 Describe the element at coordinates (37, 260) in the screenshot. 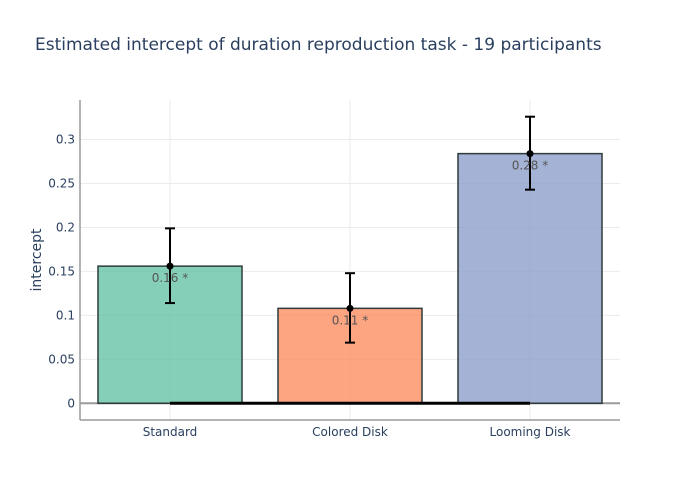

I see `y-axis-title: intercept` at that location.